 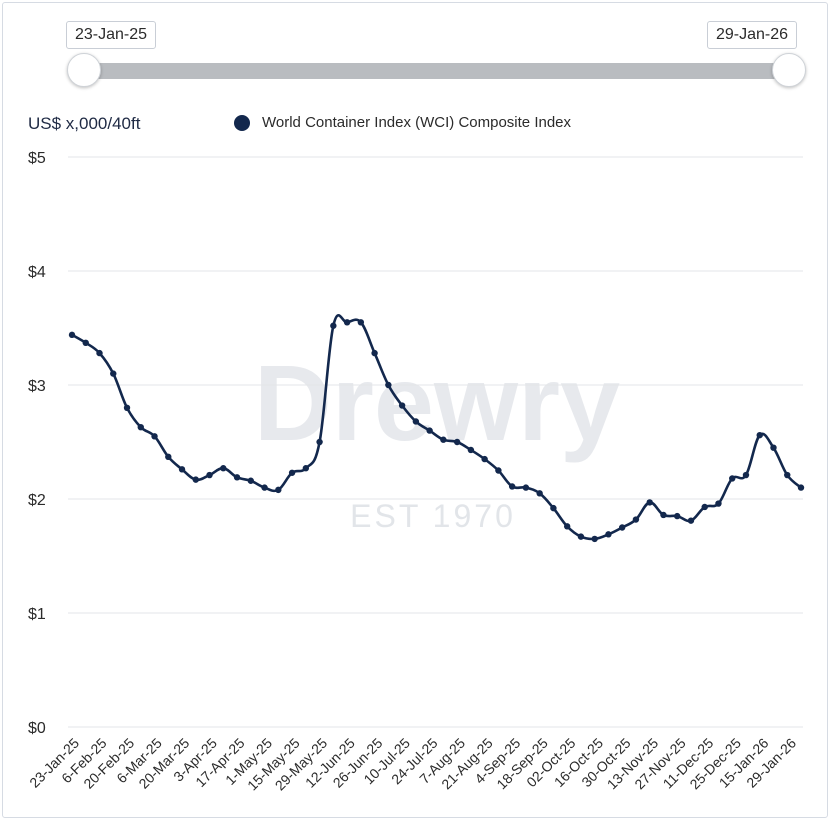 What do you see at coordinates (37, 386) in the screenshot?
I see `y-tick-label: $3` at bounding box center [37, 386].